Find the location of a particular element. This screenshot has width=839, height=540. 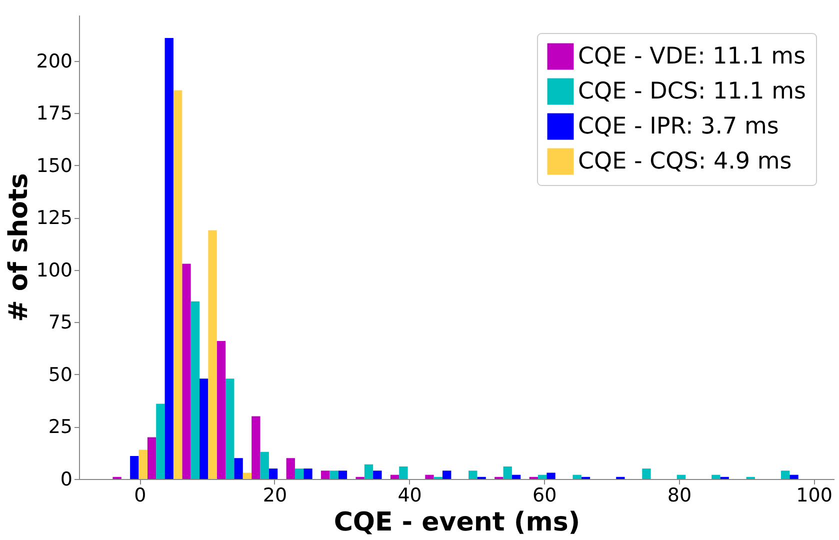

x-tick-label: 0 is located at coordinates (140, 495).